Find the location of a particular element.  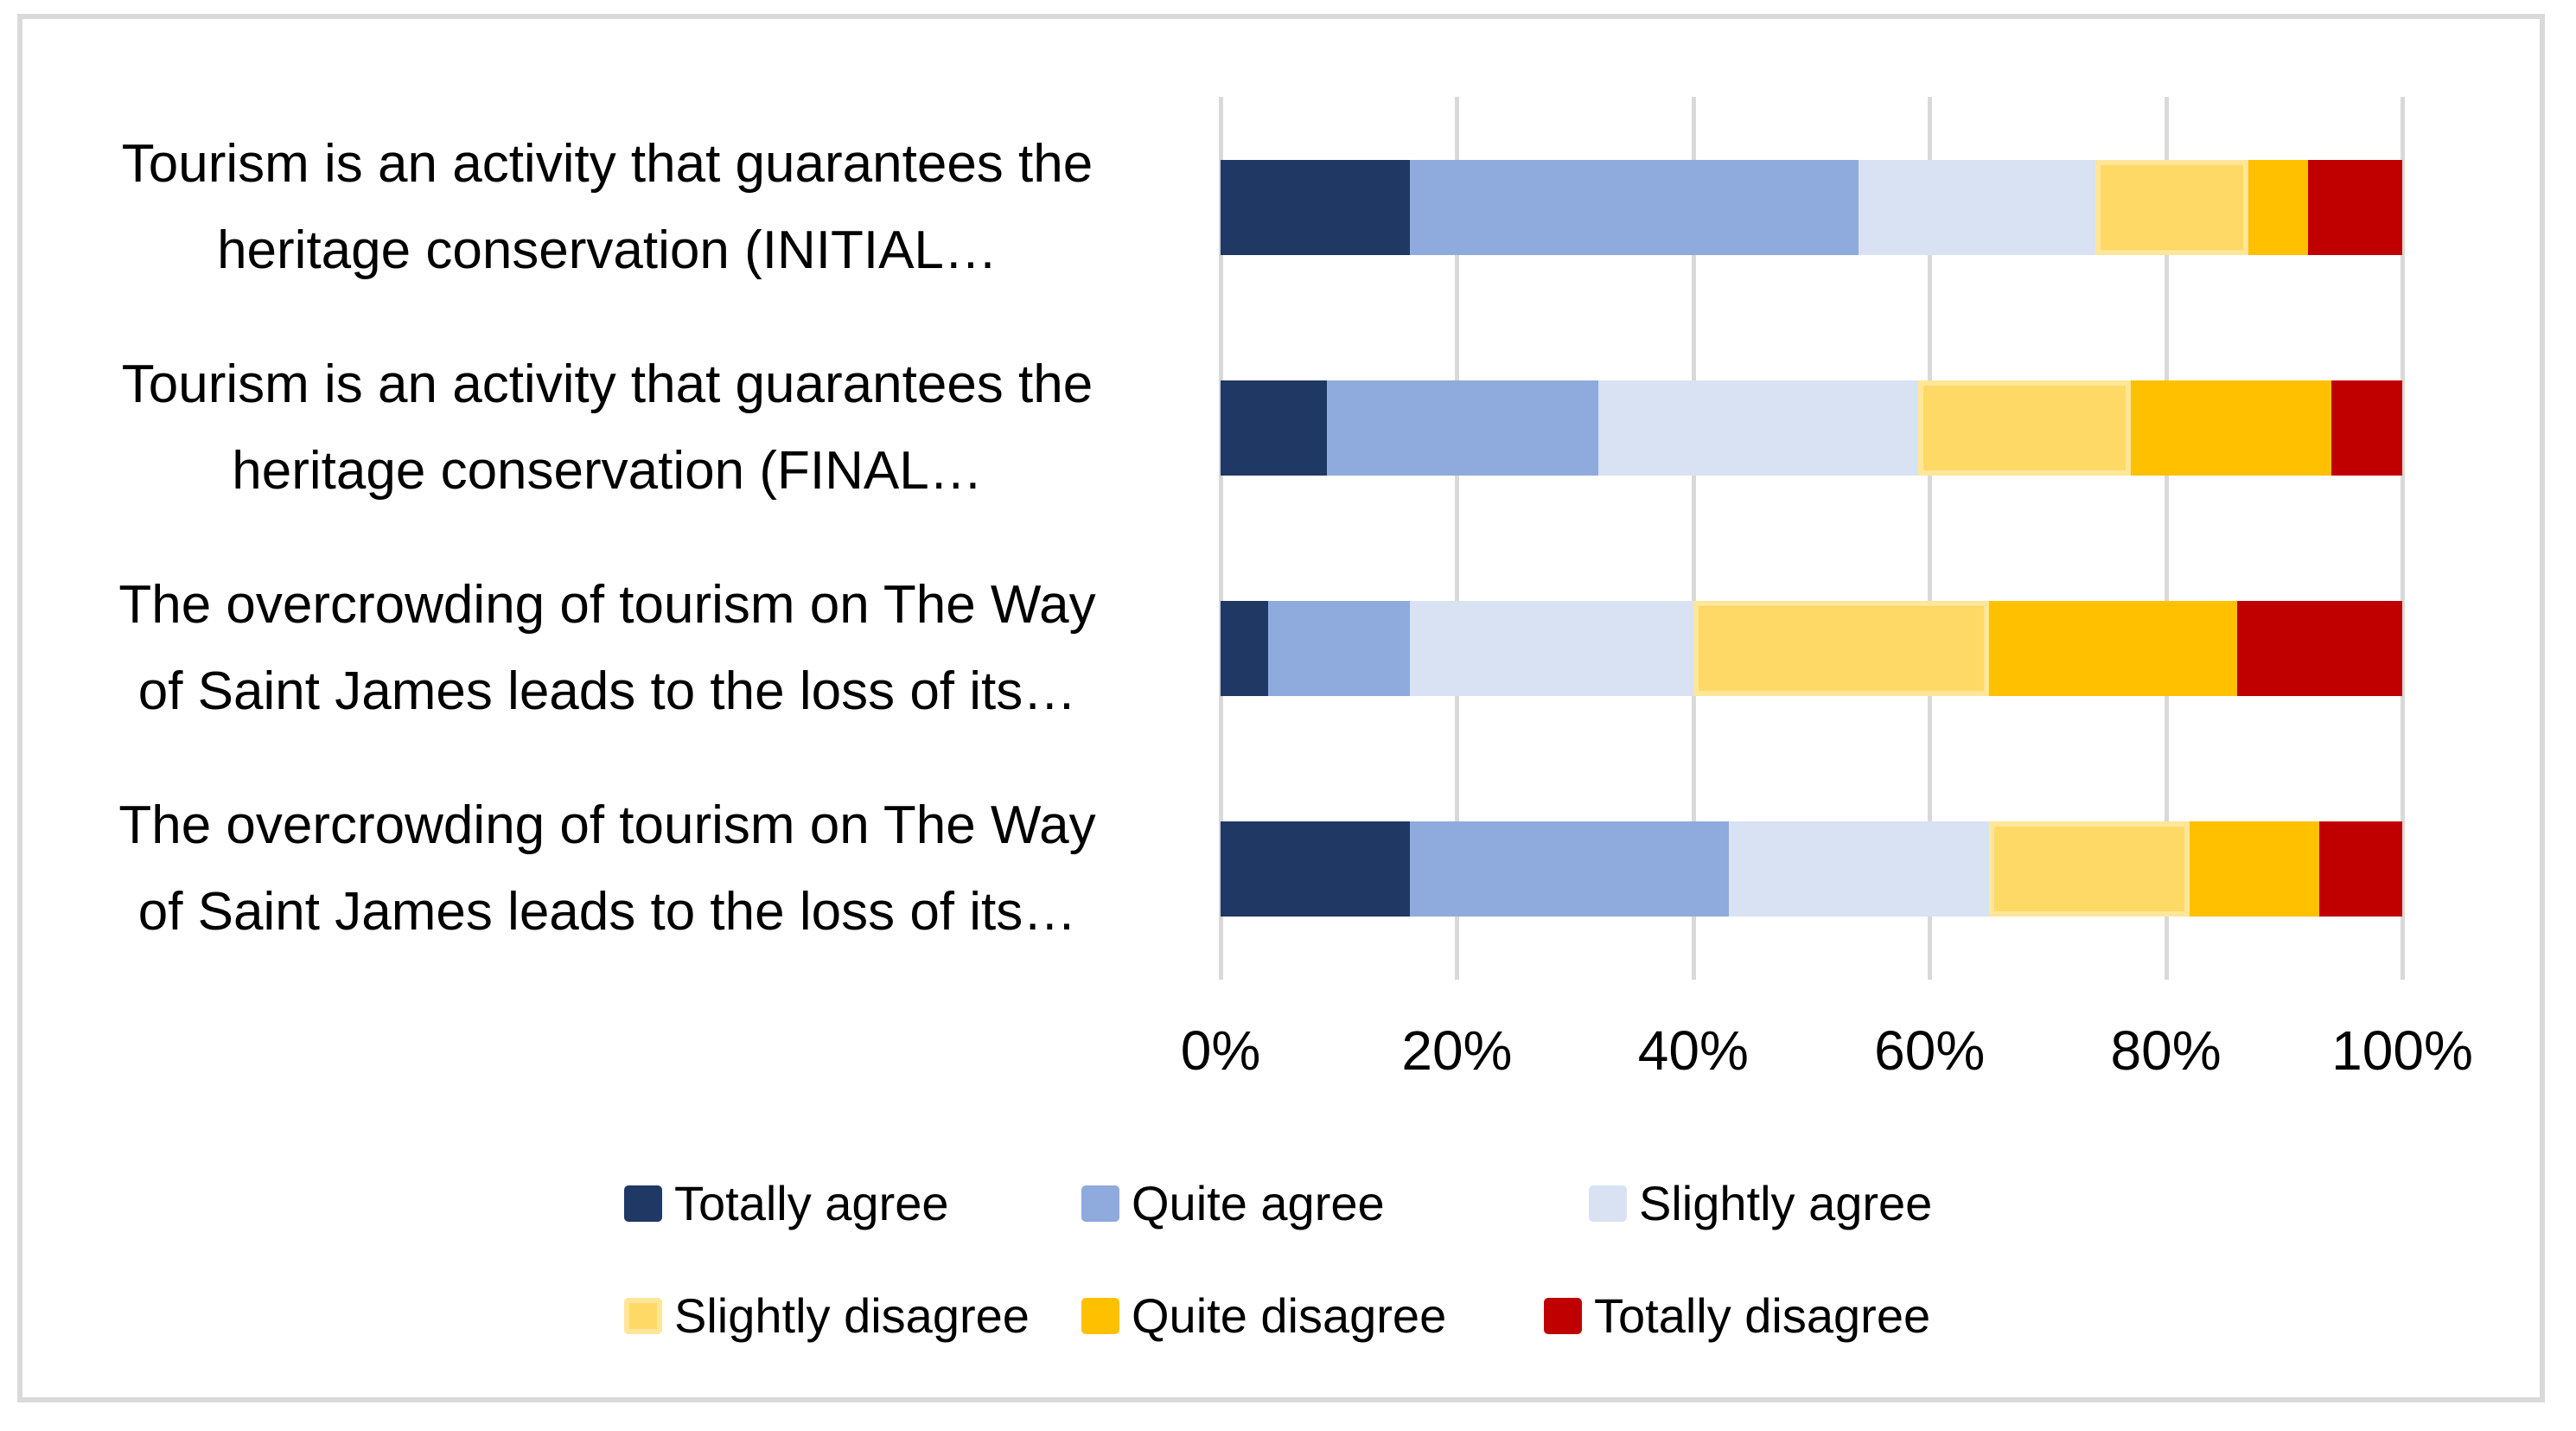

legend-item-slightly-agree: Slightly agree is located at coordinates (1760, 1203).